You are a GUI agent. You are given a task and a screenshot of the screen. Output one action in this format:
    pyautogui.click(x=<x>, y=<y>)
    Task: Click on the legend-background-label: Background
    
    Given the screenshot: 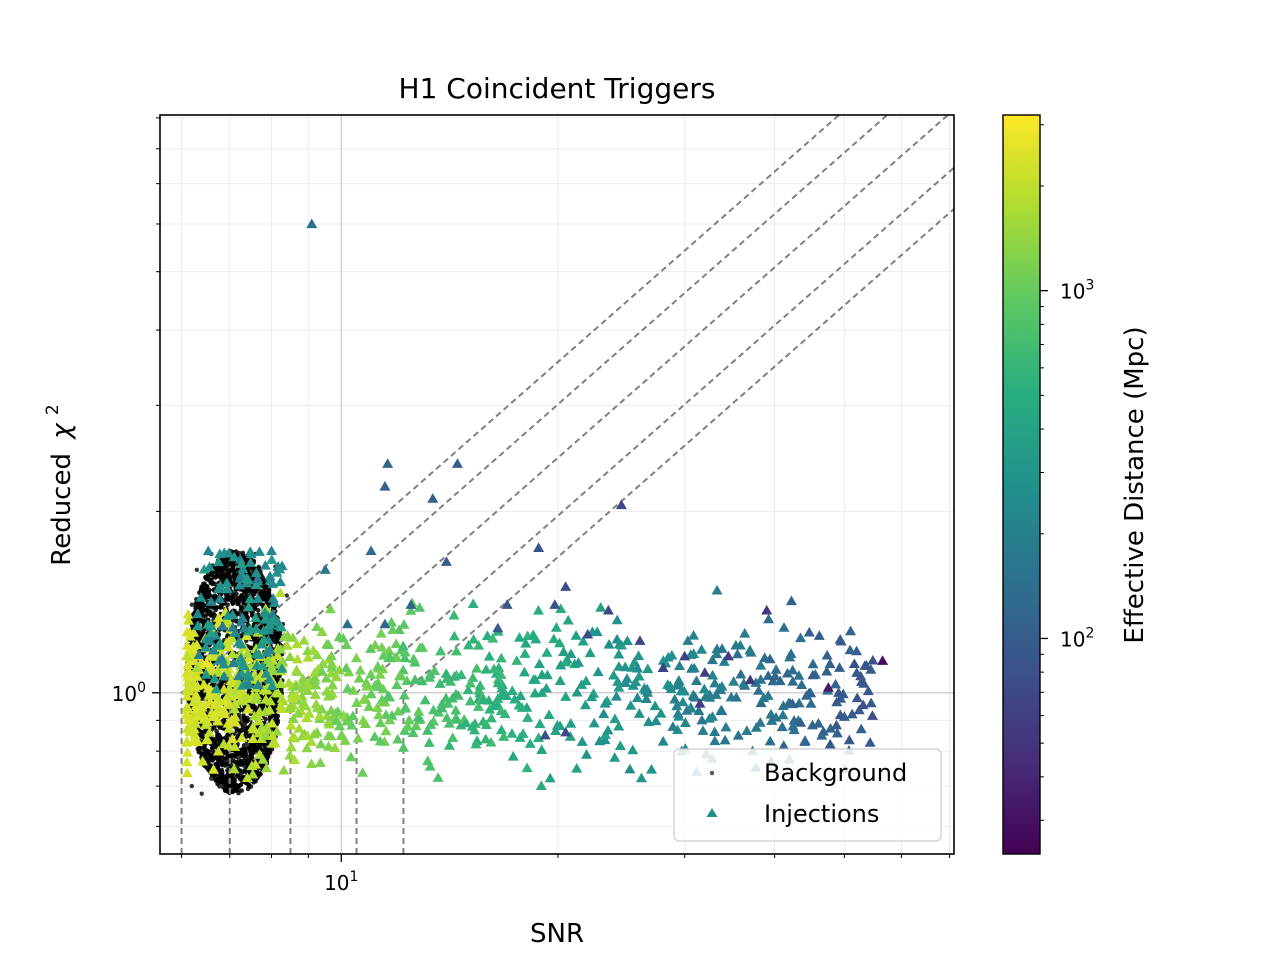 What is the action you would take?
    pyautogui.click(x=835, y=773)
    